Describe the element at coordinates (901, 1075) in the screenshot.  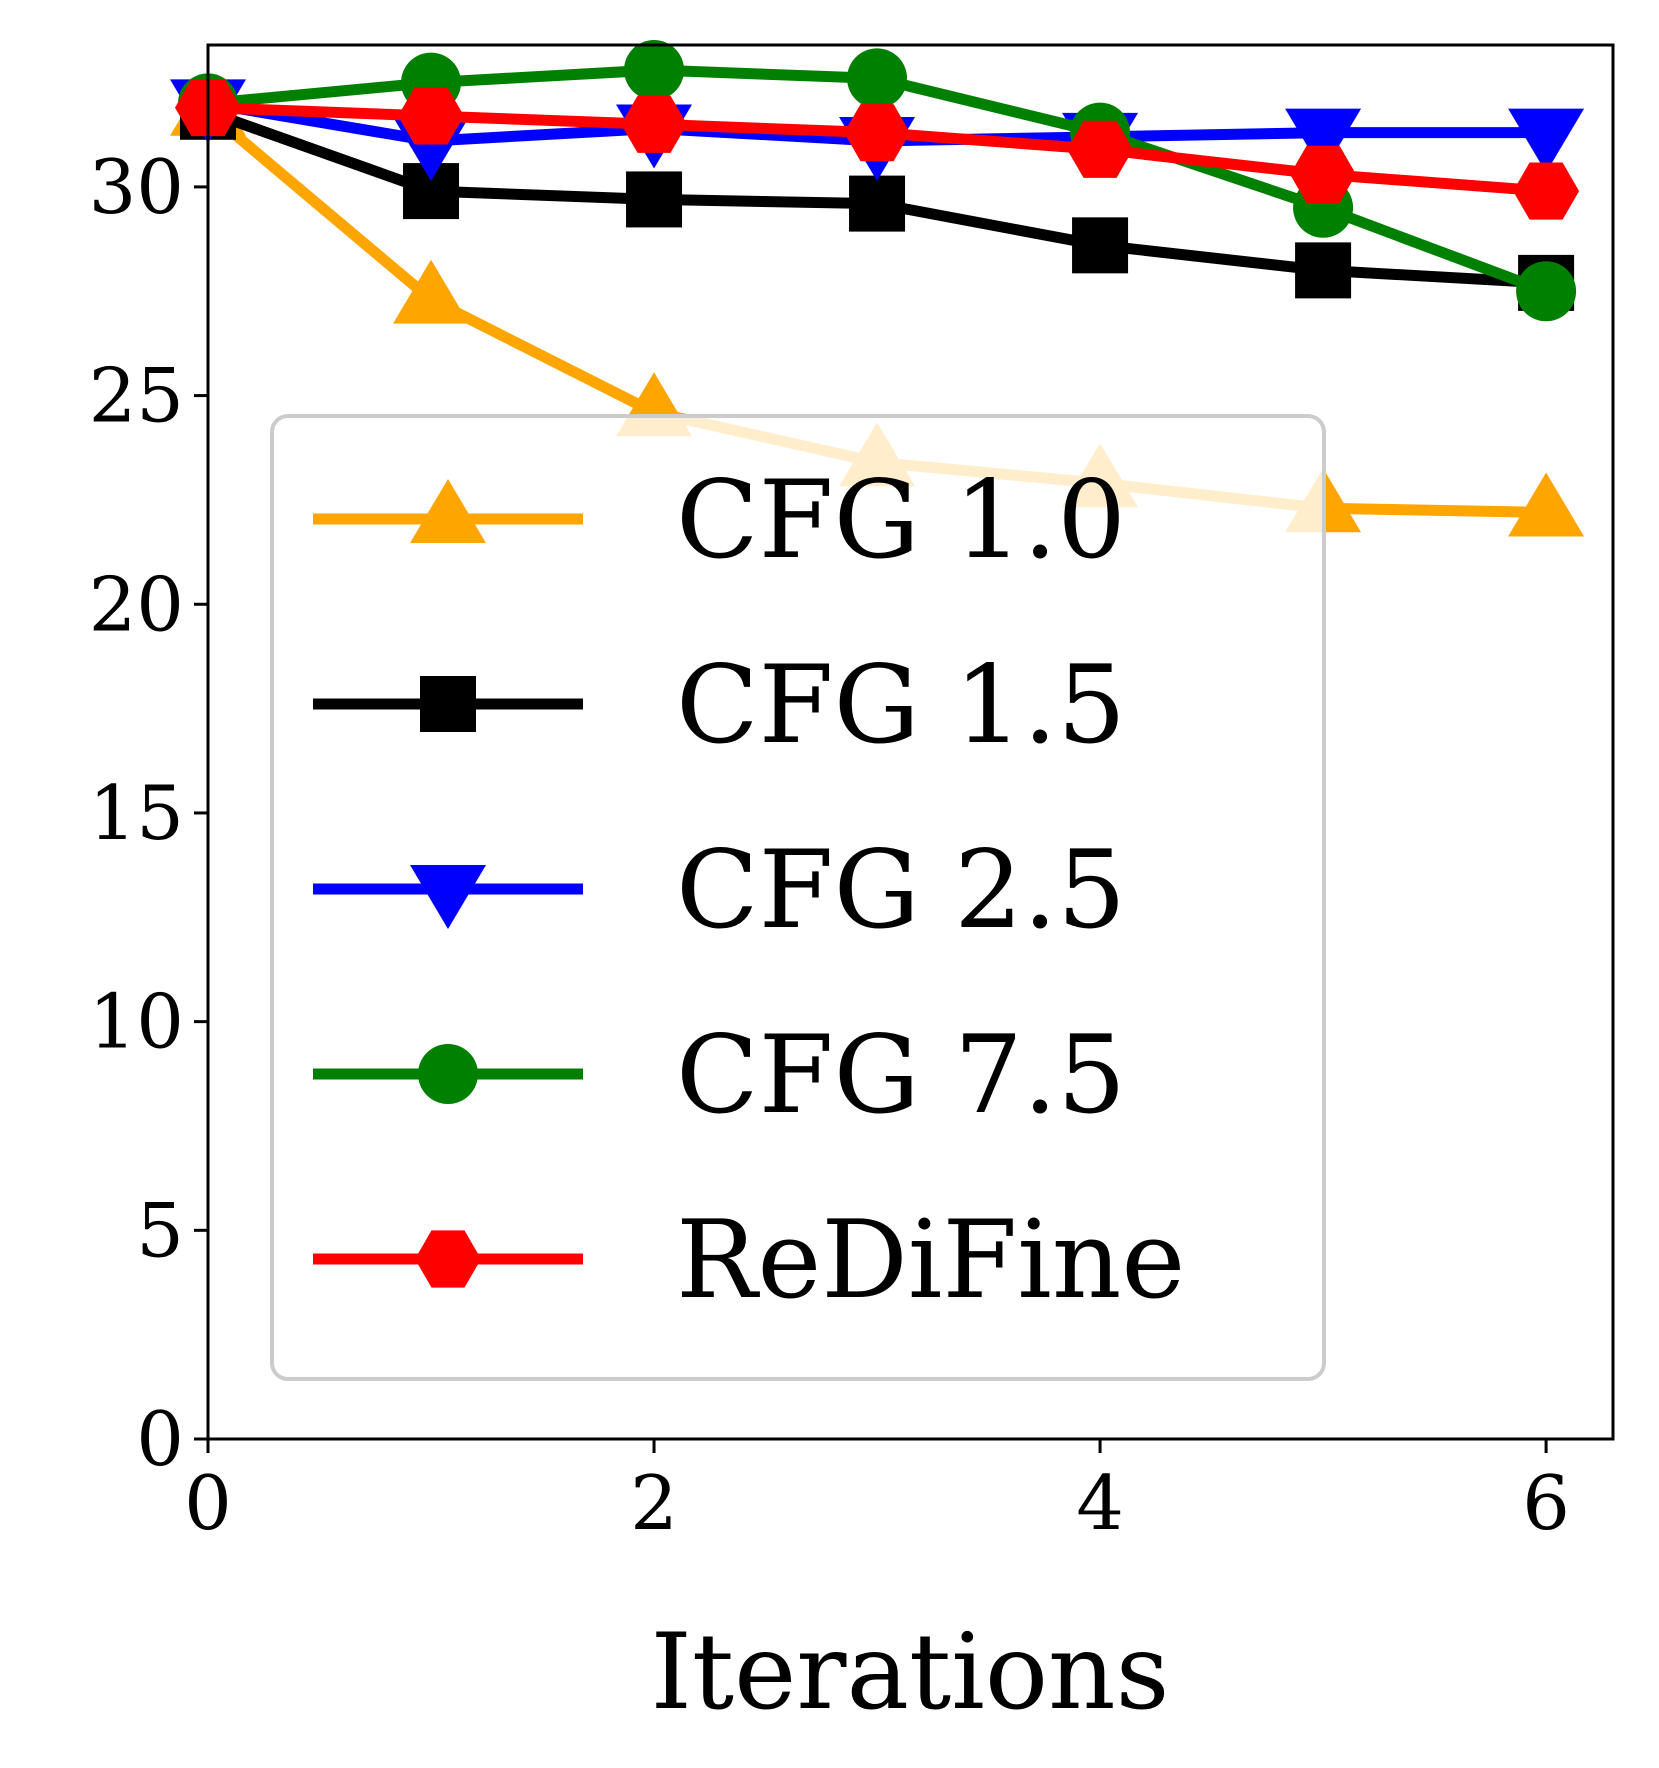
I see `legend-label-cfg-7-5: CFG 7.5` at that location.